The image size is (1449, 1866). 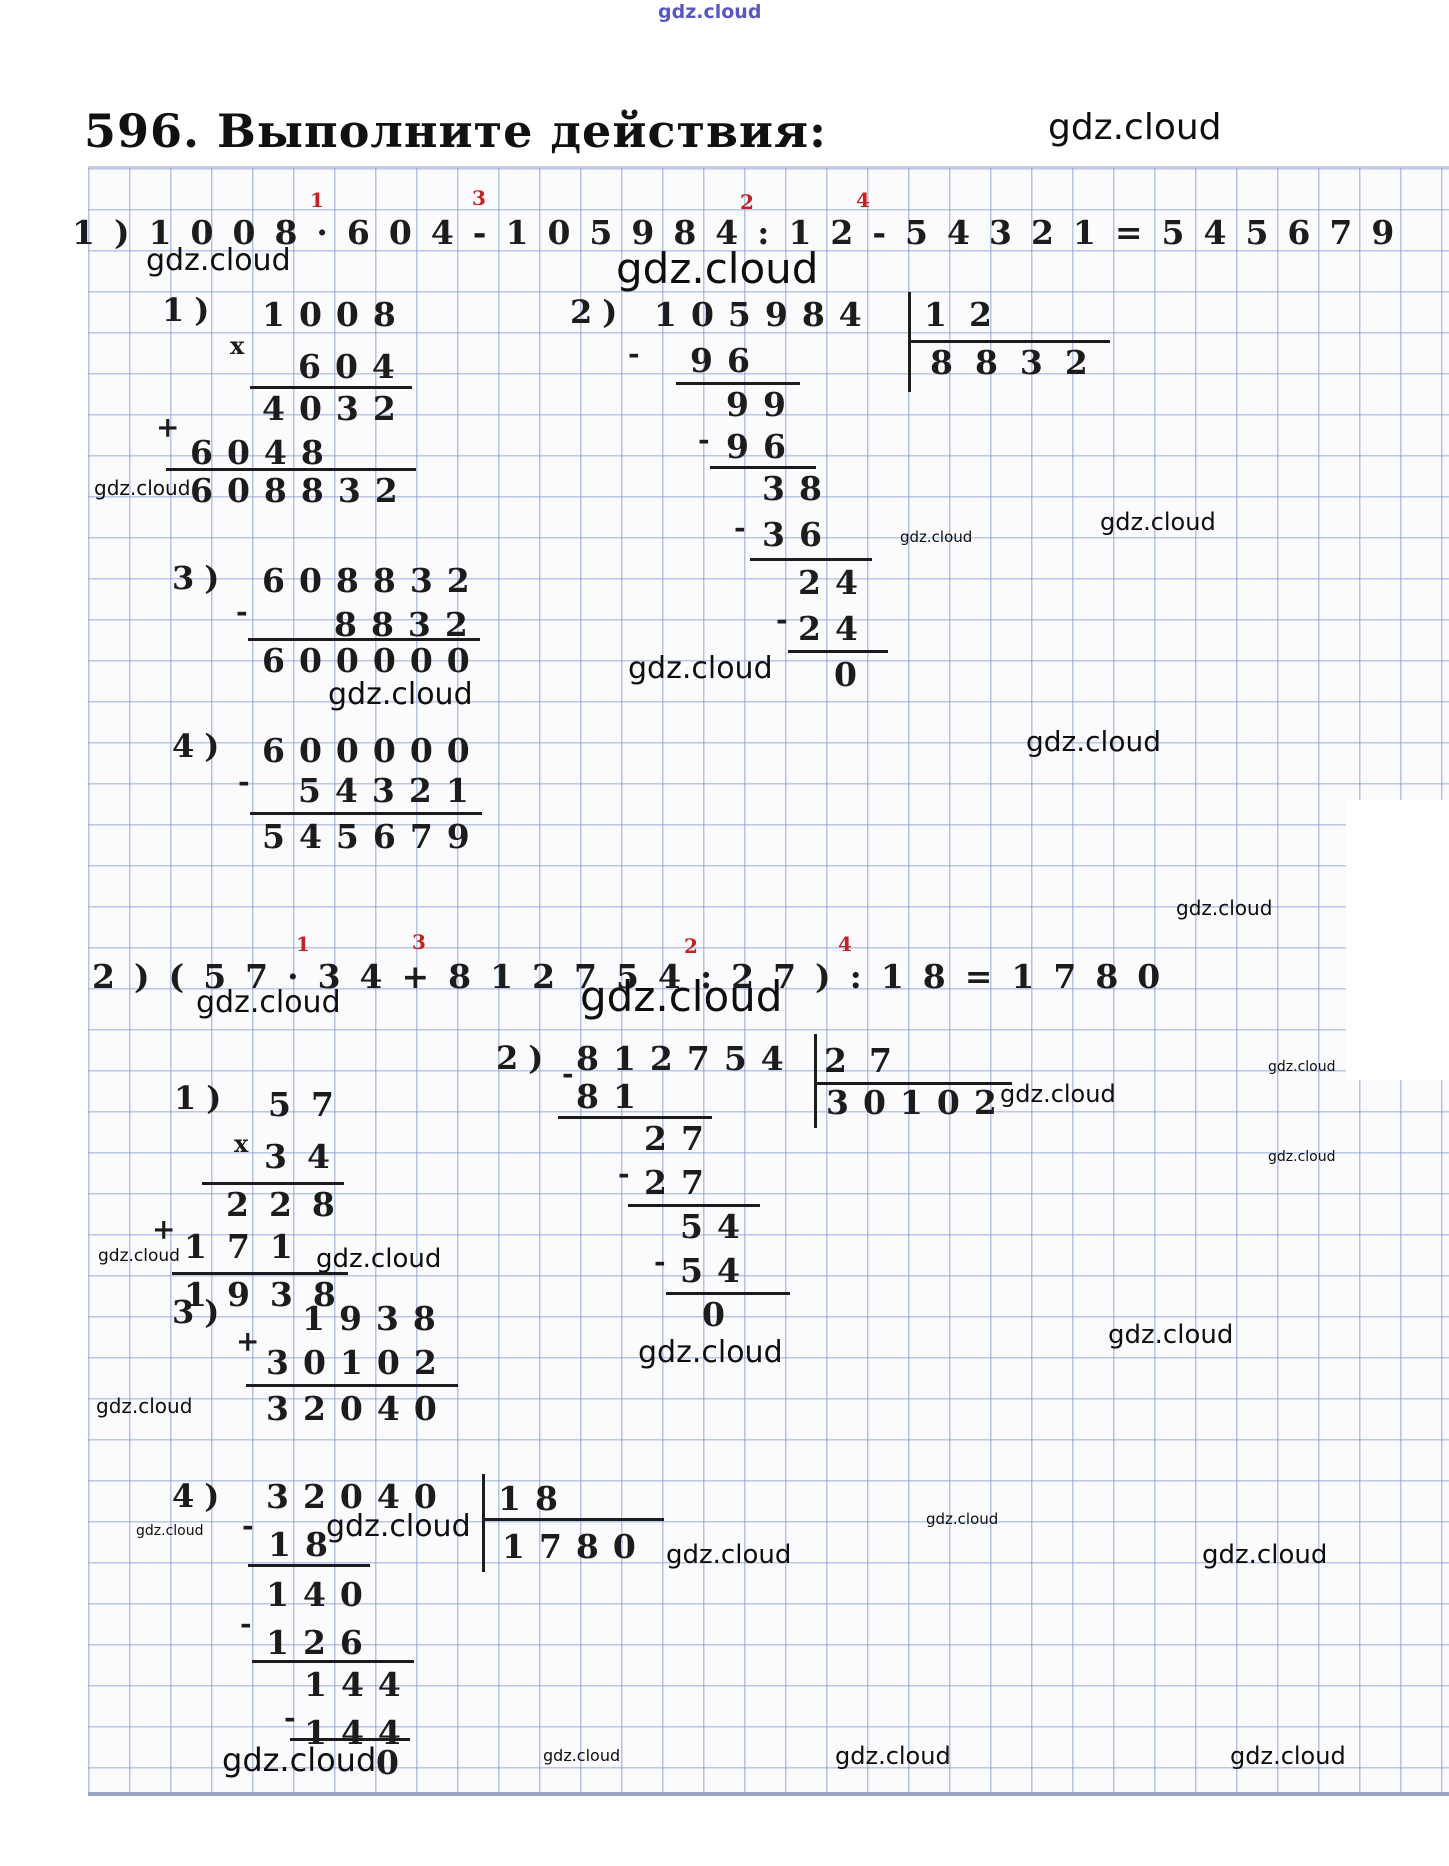 What do you see at coordinates (681, 1182) in the screenshot?
I see `subtrahend: 27` at bounding box center [681, 1182].